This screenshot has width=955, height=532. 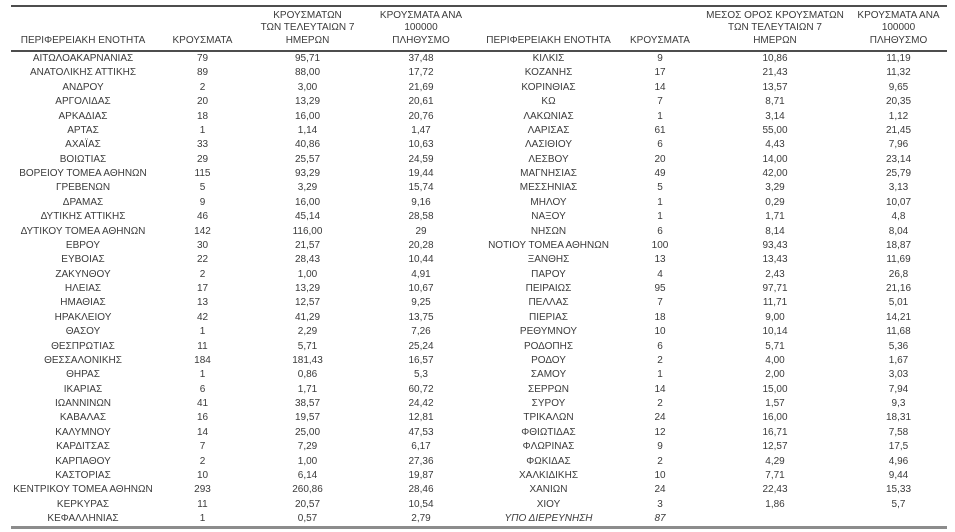 What do you see at coordinates (83, 245) in the screenshot?
I see `region-name-cell: ΕΒΡΟΥ` at bounding box center [83, 245].